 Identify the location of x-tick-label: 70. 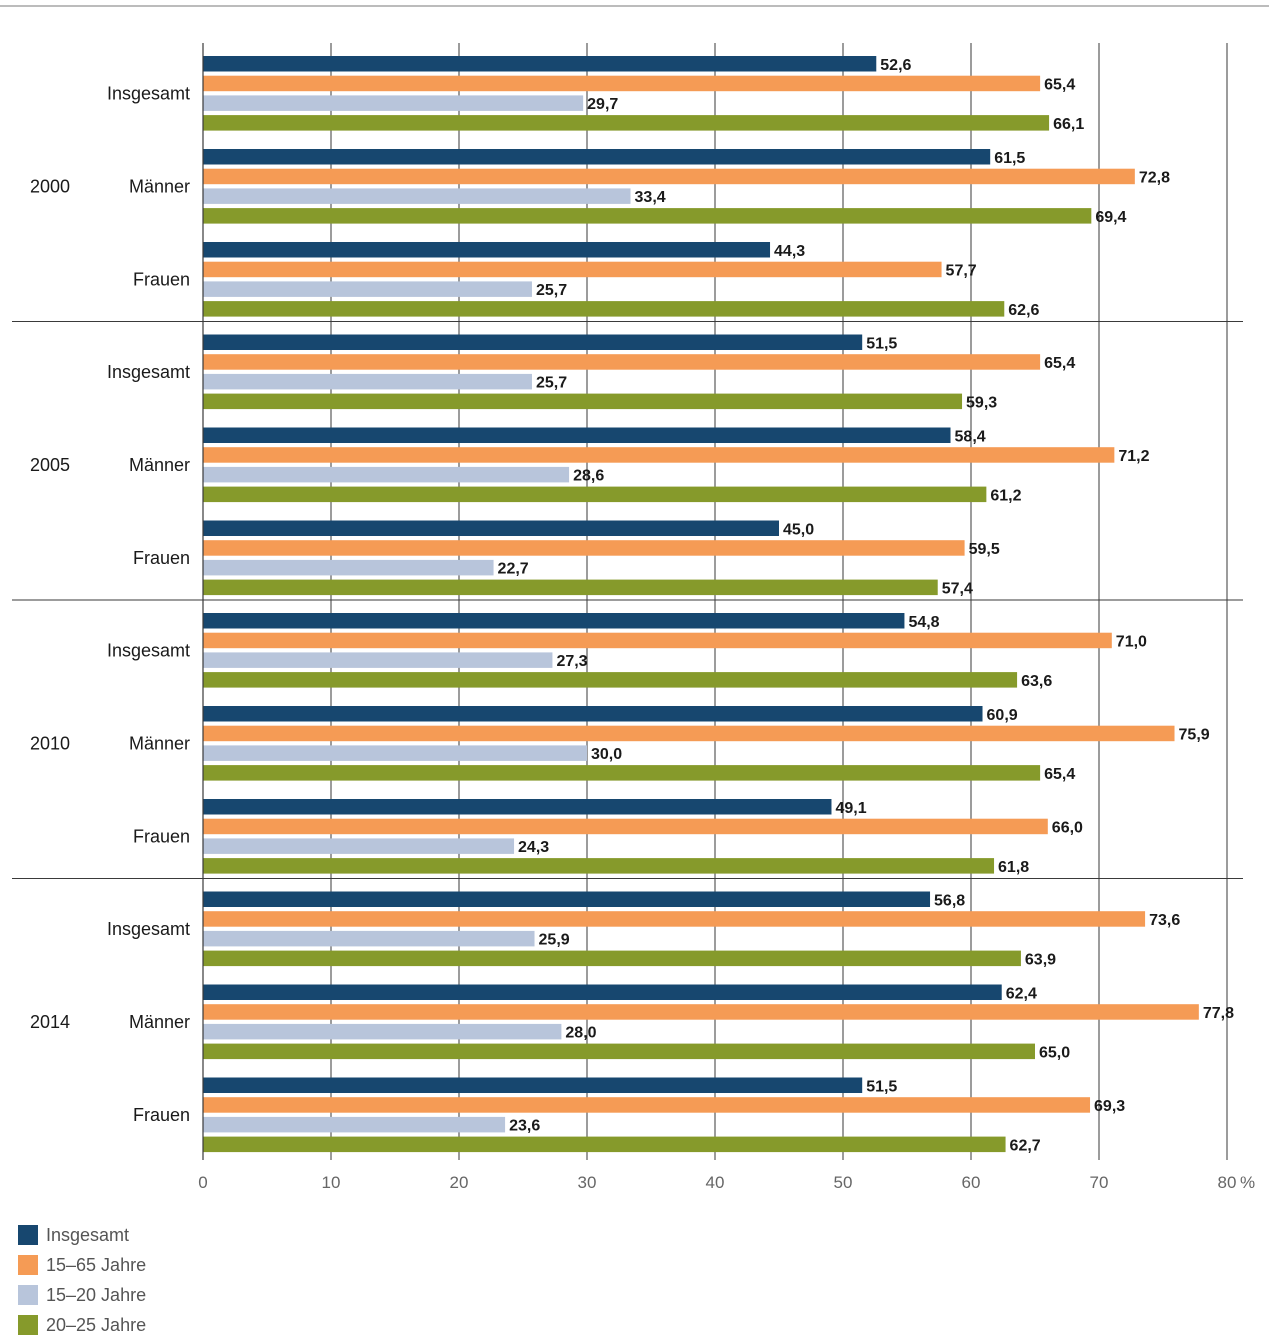
(1099, 1182).